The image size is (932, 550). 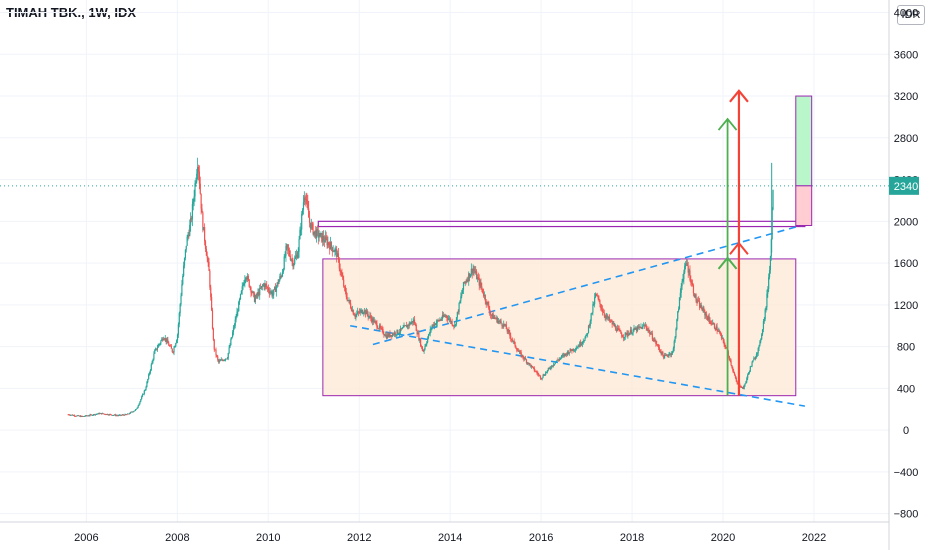 What do you see at coordinates (911, 15) in the screenshot?
I see `currency-button: IDR` at bounding box center [911, 15].